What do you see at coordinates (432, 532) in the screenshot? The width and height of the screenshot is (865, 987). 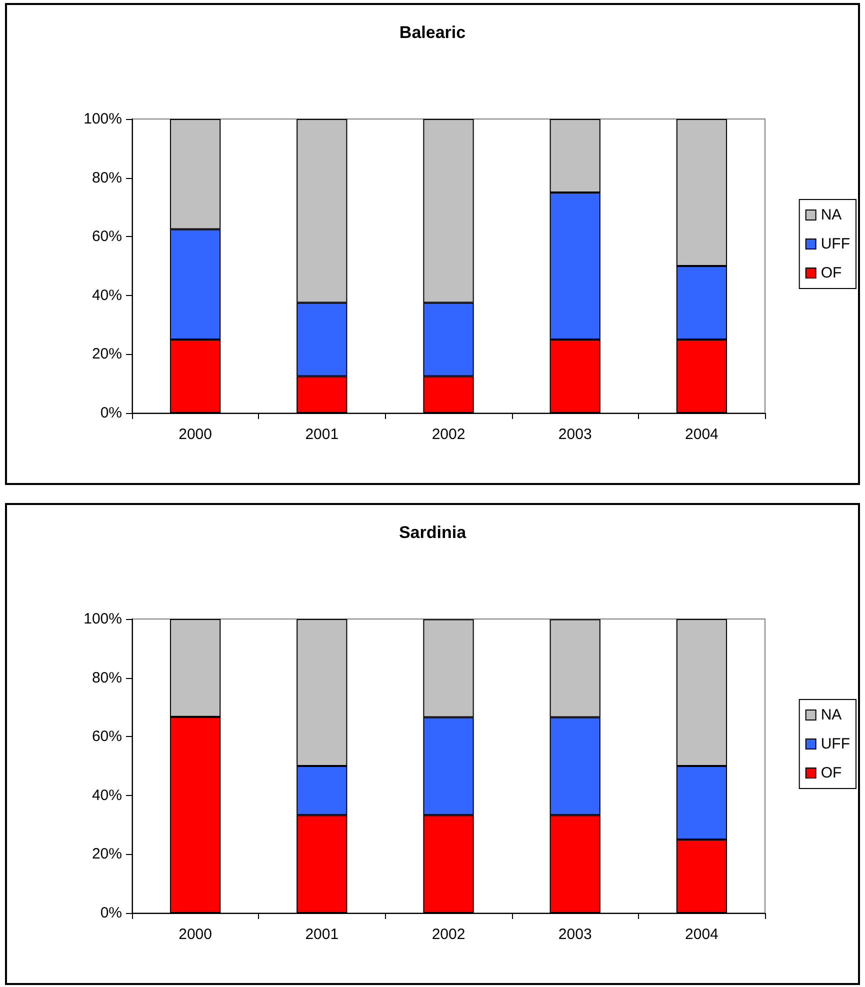 I see `chart-title: Sardinia` at bounding box center [432, 532].